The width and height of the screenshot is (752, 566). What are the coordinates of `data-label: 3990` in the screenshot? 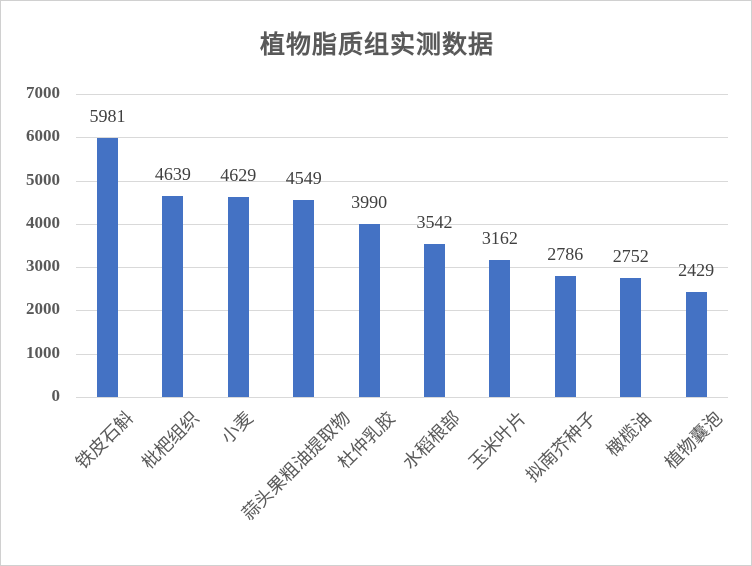 It's located at (369, 202).